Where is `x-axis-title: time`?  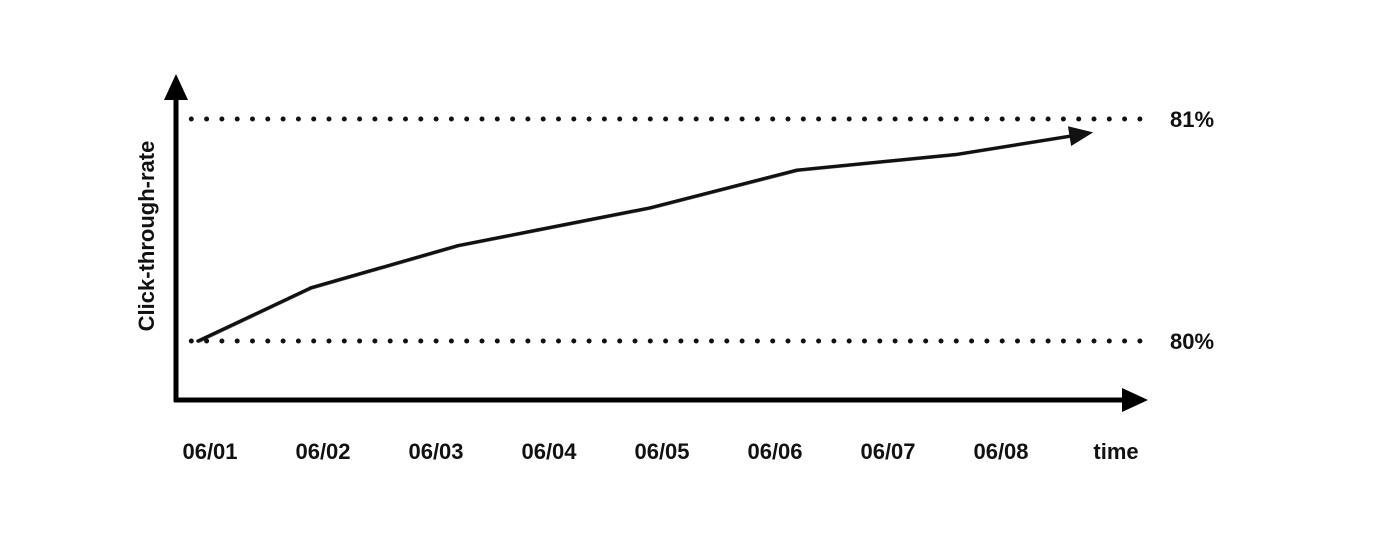 x-axis-title: time is located at coordinates (1115, 451).